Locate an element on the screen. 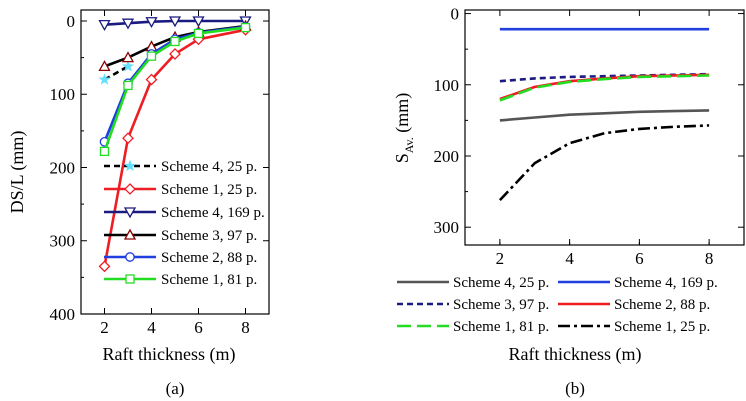  panel-a-y-tick-label: 400 is located at coordinates (63, 314).